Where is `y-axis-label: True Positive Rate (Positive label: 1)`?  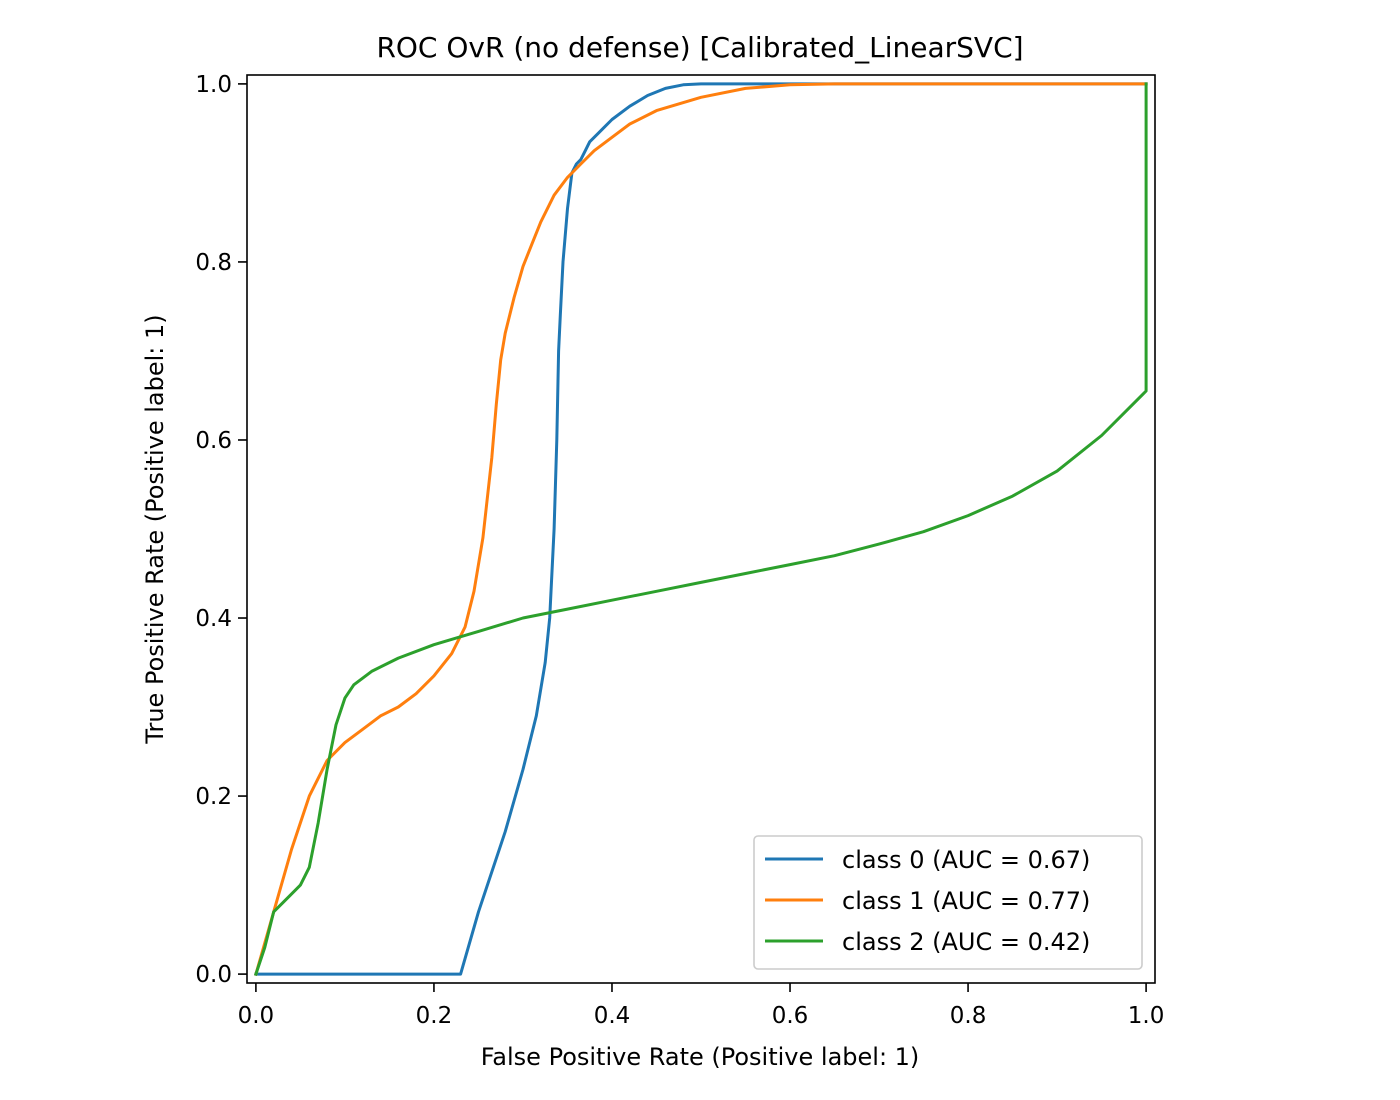 y-axis-label: True Positive Rate (Positive label: 1) is located at coordinates (155, 529).